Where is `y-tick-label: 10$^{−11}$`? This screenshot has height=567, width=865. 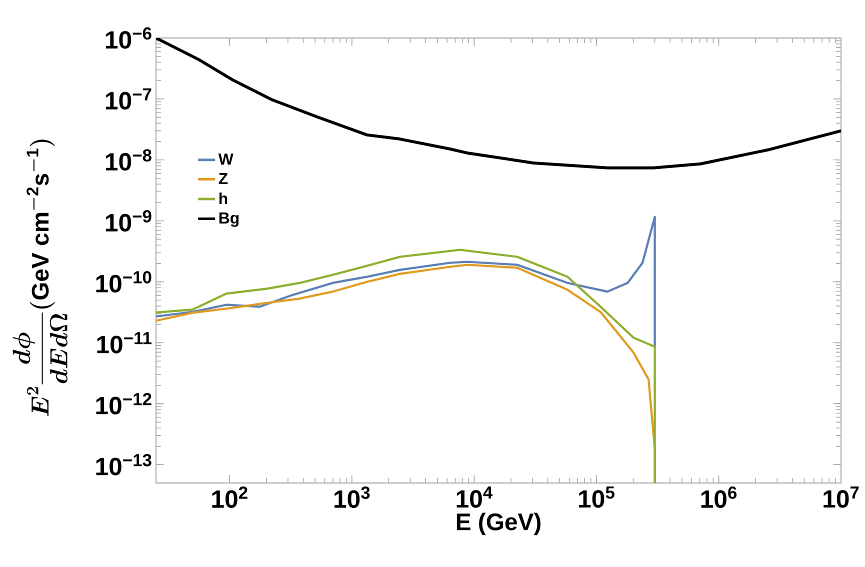 y-tick-label: 10$^{−11}$ is located at coordinates (124, 343).